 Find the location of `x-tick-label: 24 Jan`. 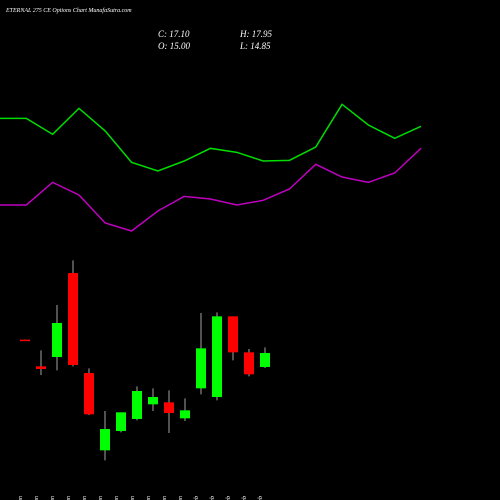

x-tick-label: 24 Jan is located at coordinates (100, 498).